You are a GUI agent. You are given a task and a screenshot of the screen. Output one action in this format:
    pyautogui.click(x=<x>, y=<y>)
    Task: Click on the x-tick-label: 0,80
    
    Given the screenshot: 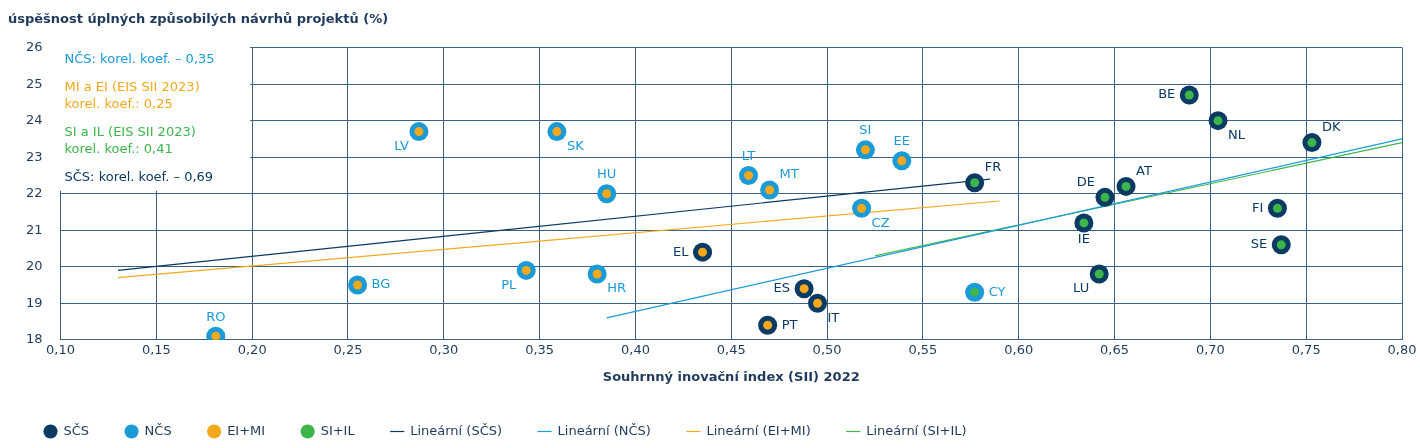 What is the action you would take?
    pyautogui.click(x=1402, y=349)
    